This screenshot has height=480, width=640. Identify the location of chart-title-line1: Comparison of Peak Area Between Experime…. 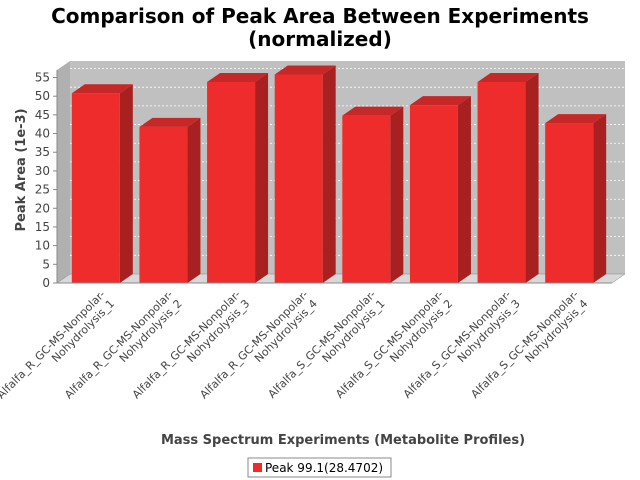
(320, 16).